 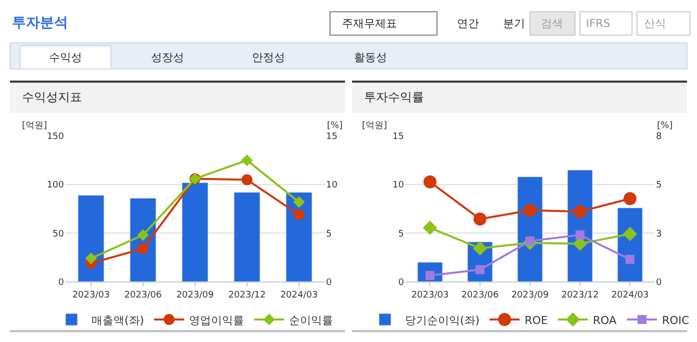 What do you see at coordinates (332, 185) in the screenshot?
I see `y2-tick-label: 10` at bounding box center [332, 185].